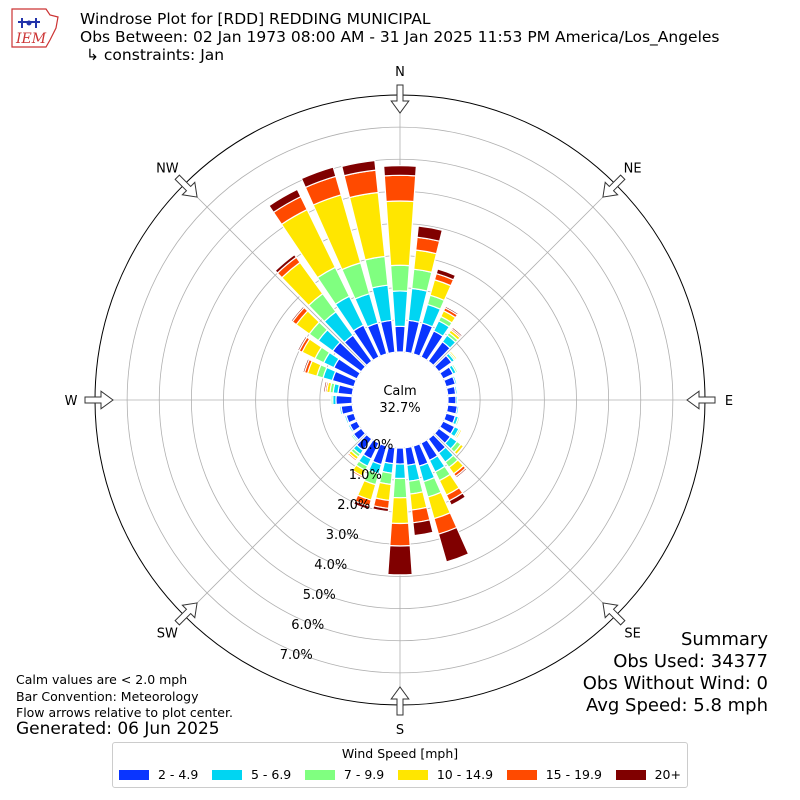 The width and height of the screenshot is (800, 800). Describe the element at coordinates (376, 445) in the screenshot. I see `radial-tick-label: 0.0%` at that location.